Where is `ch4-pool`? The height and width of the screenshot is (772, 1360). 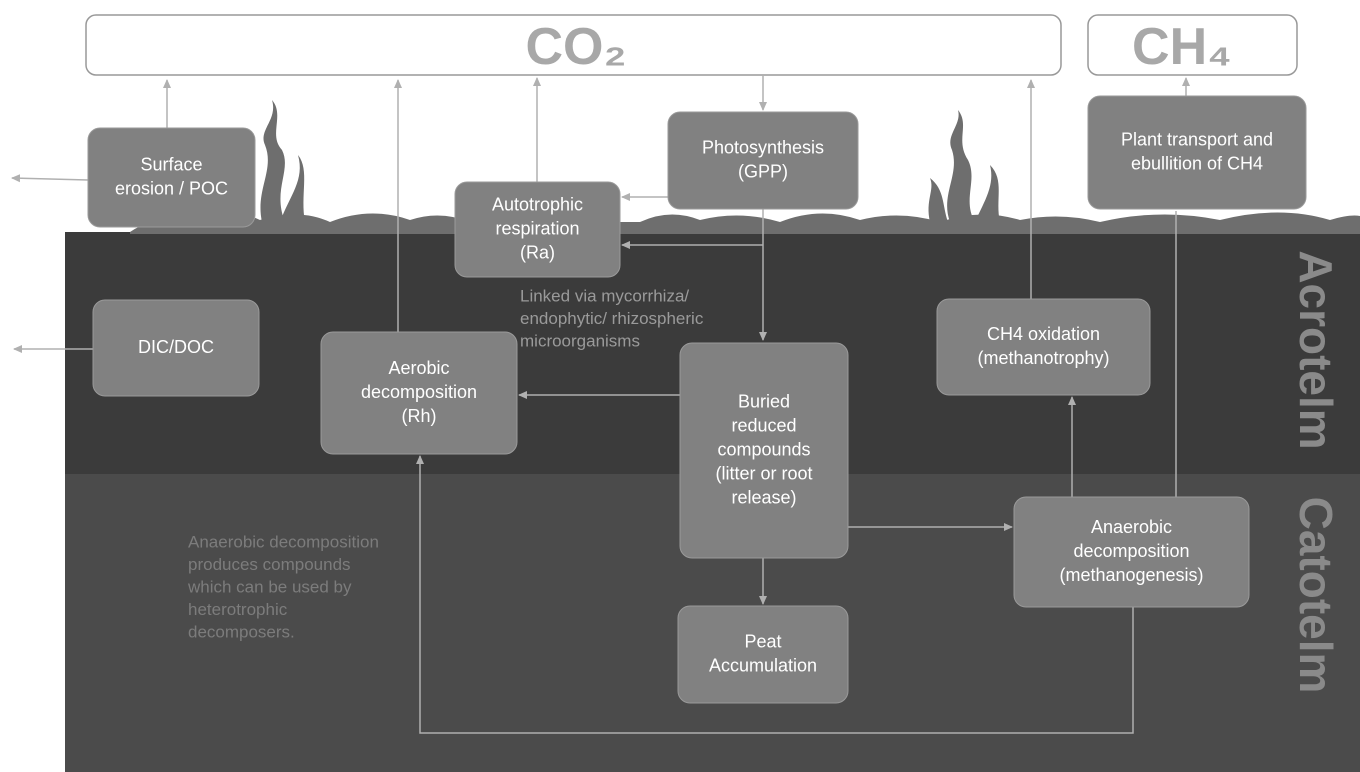 ch4-pool is located at coordinates (1192, 45).